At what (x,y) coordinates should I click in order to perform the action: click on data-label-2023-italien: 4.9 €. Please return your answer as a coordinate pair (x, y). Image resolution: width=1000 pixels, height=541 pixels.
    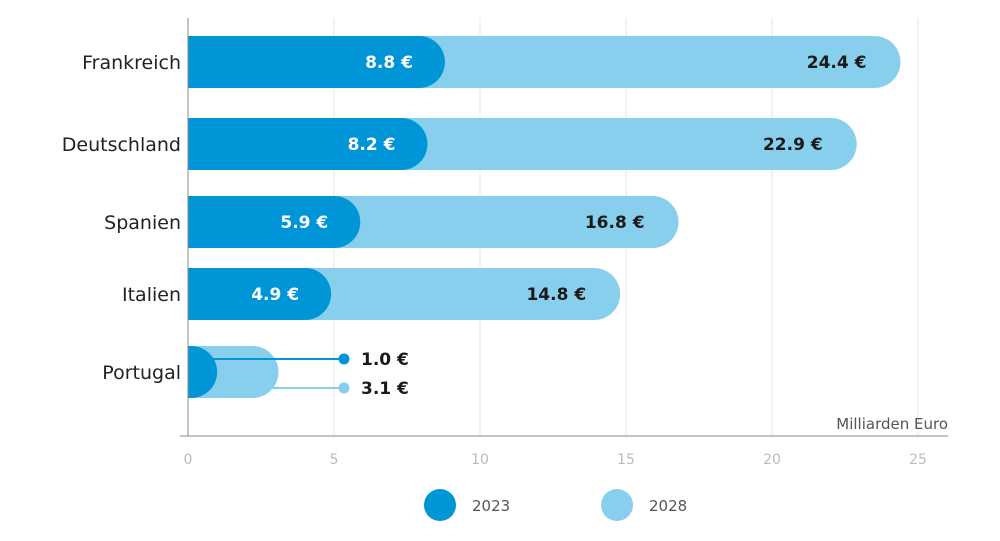
    Looking at the image, I should click on (275, 295).